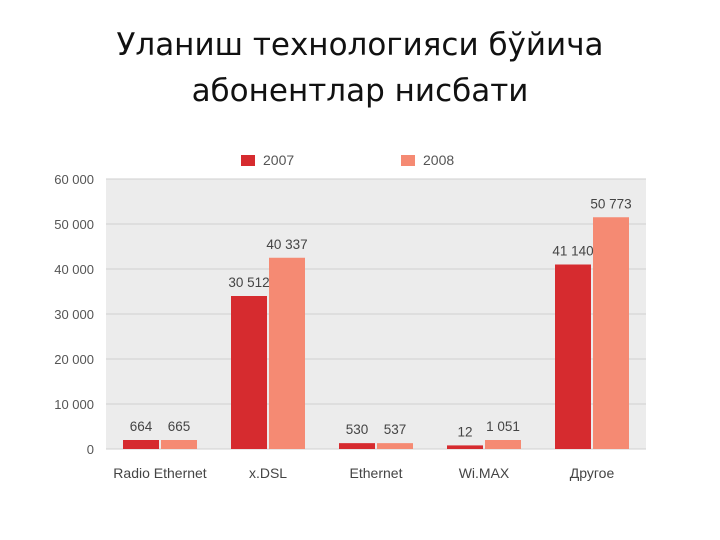 The image size is (720, 540). What do you see at coordinates (179, 426) in the screenshot?
I see `data-label-2008-0: 665` at bounding box center [179, 426].